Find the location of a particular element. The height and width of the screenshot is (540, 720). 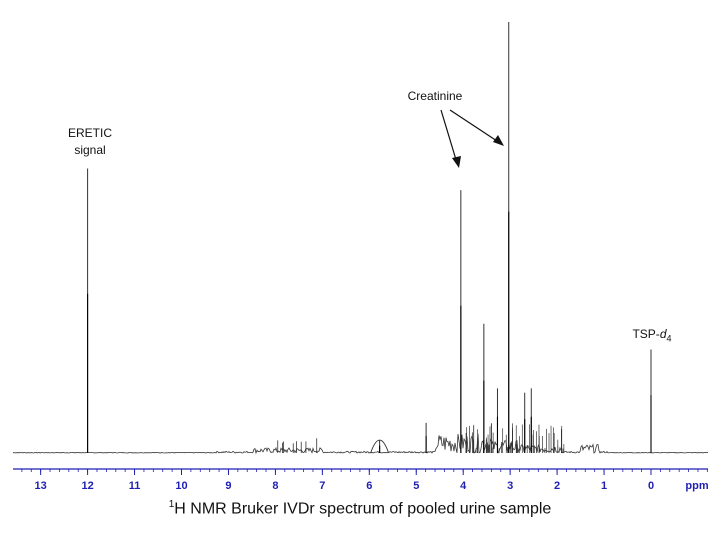

x-tick-label: 2 is located at coordinates (557, 486).